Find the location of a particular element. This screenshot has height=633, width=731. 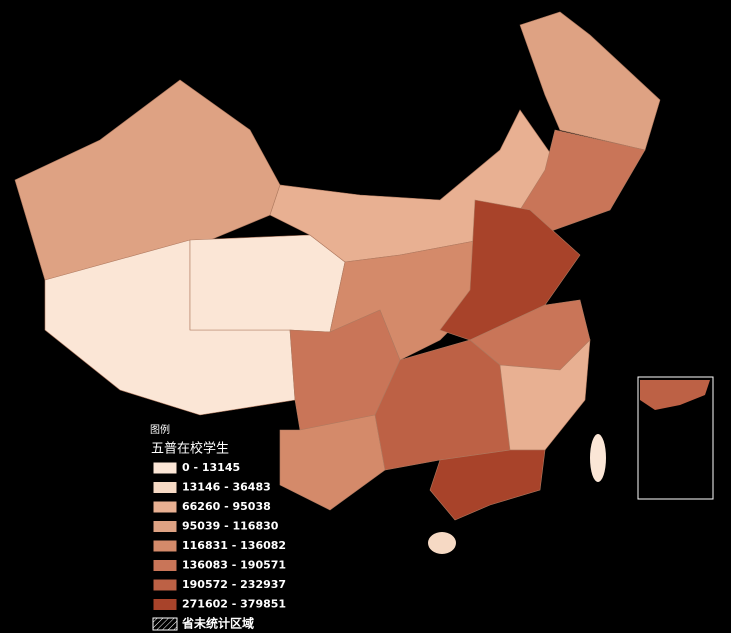

hainan is located at coordinates (442, 543).